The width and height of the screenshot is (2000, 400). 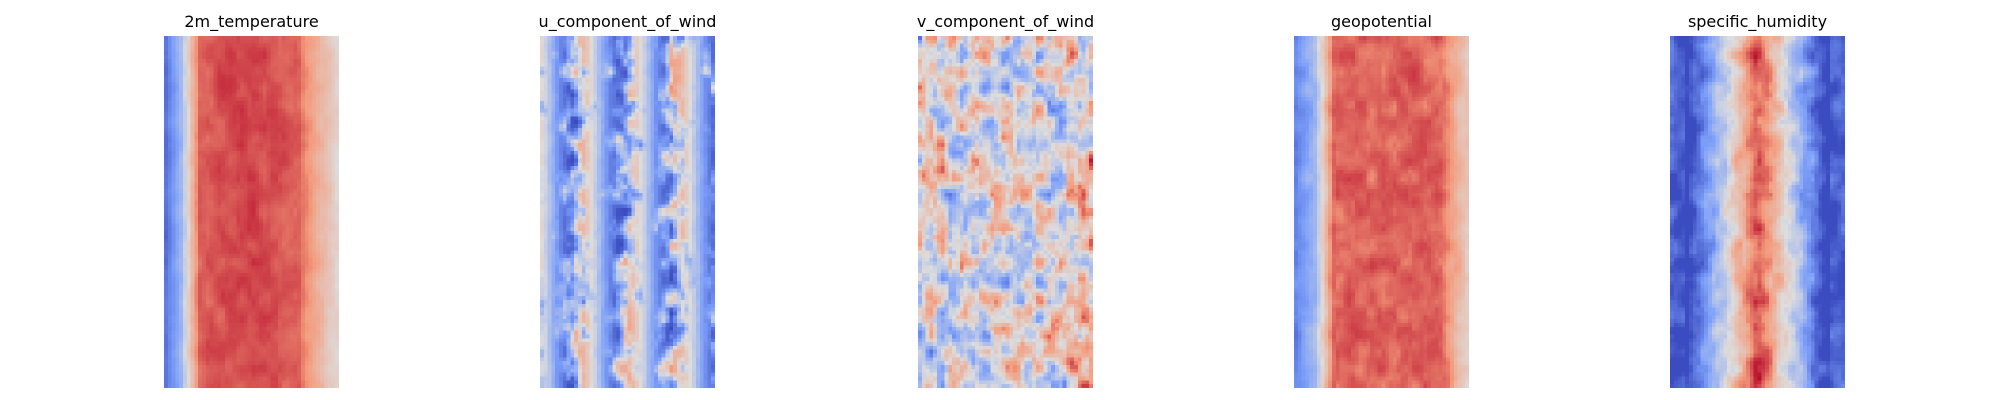 I want to click on panel-title: u_component_of_wind, so click(x=627, y=21).